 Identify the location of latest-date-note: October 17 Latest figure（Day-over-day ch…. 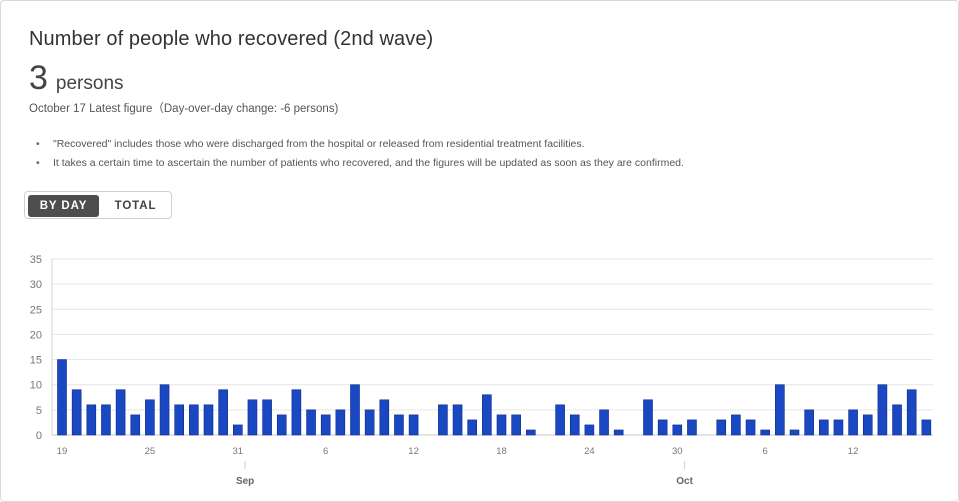
(184, 109).